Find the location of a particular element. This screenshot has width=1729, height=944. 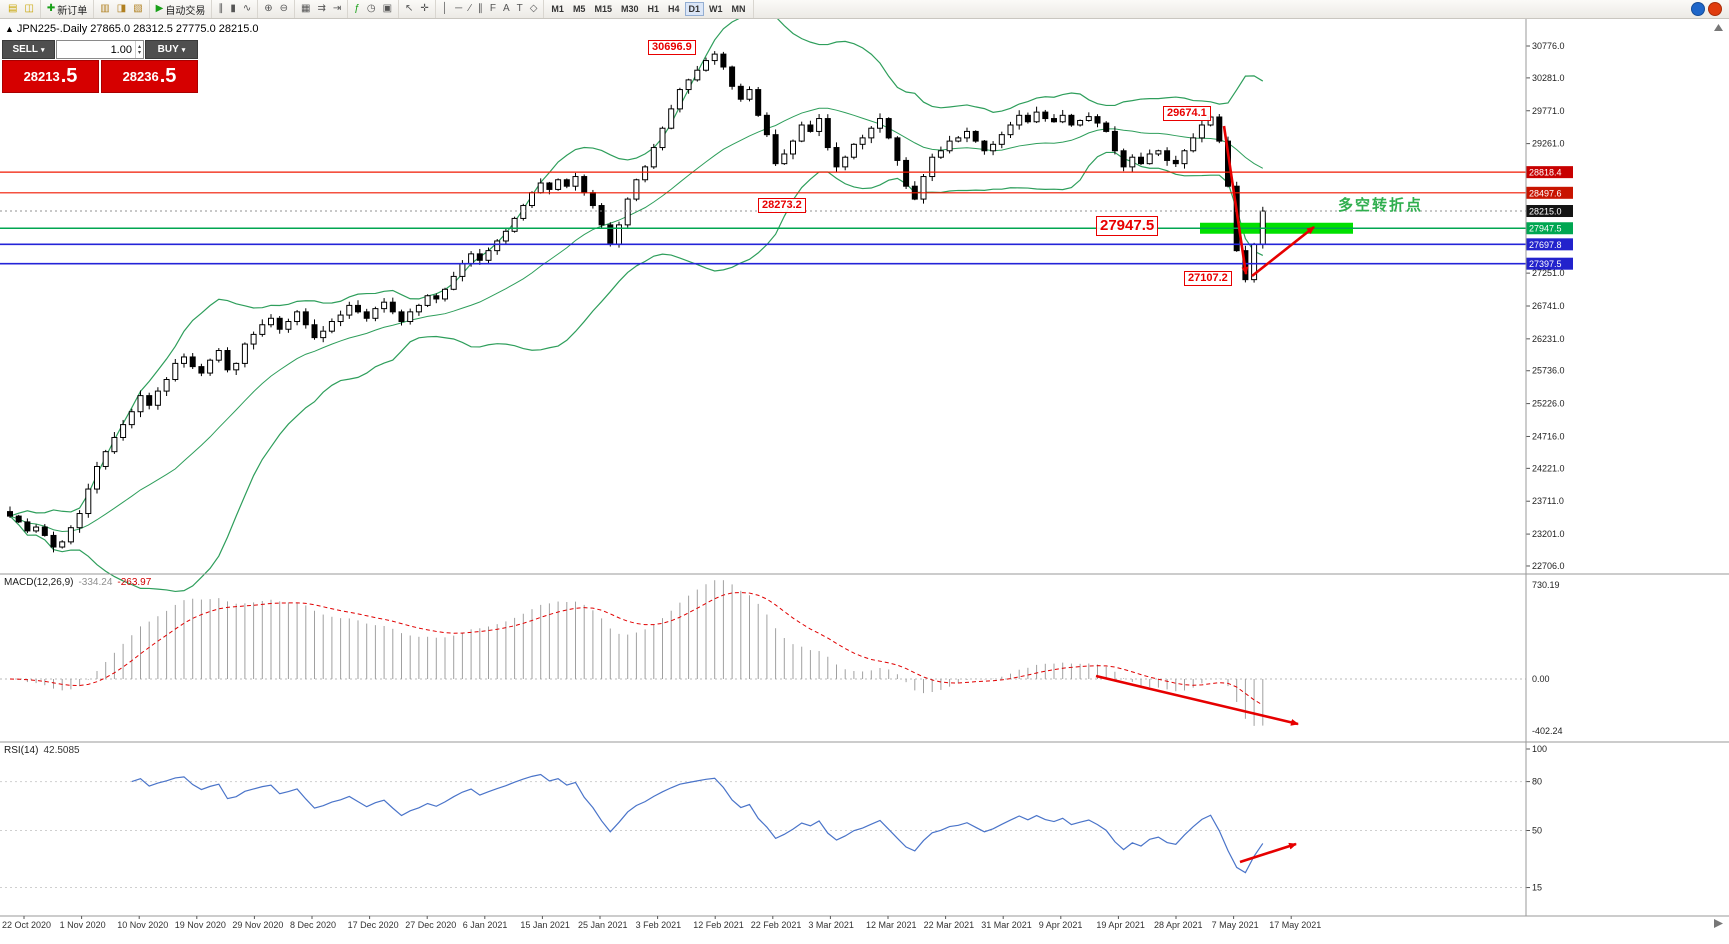

volume-value: 1.00 is located at coordinates (121, 49).